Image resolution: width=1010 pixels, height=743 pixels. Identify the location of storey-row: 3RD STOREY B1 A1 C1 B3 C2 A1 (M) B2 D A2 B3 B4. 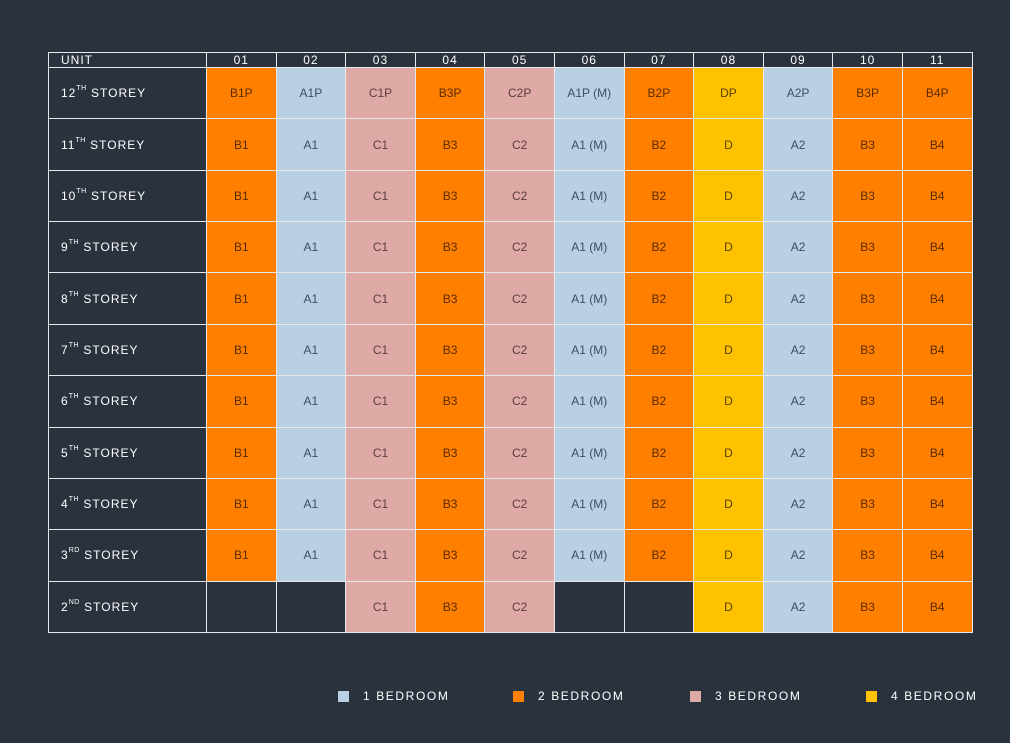
(510, 555).